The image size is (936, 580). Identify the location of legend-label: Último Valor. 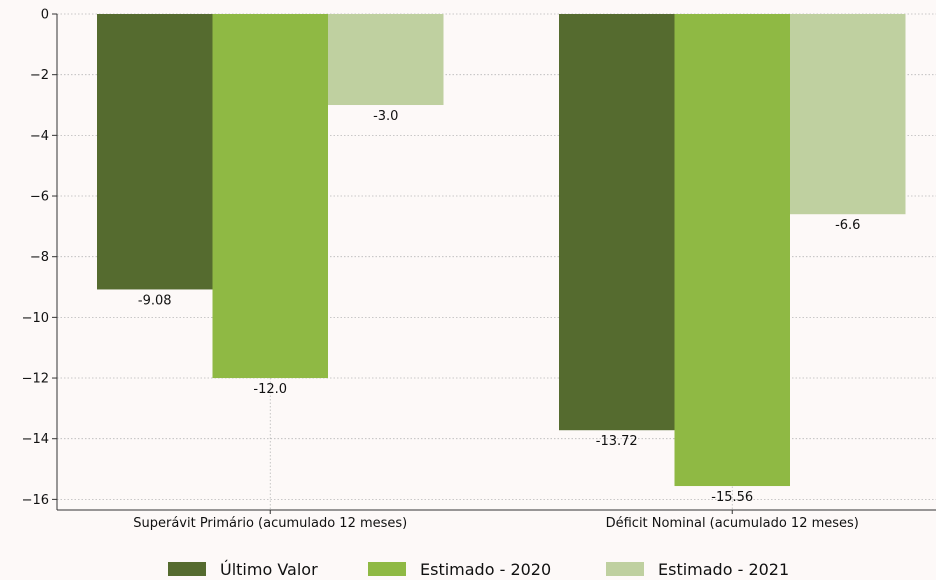
(269, 569).